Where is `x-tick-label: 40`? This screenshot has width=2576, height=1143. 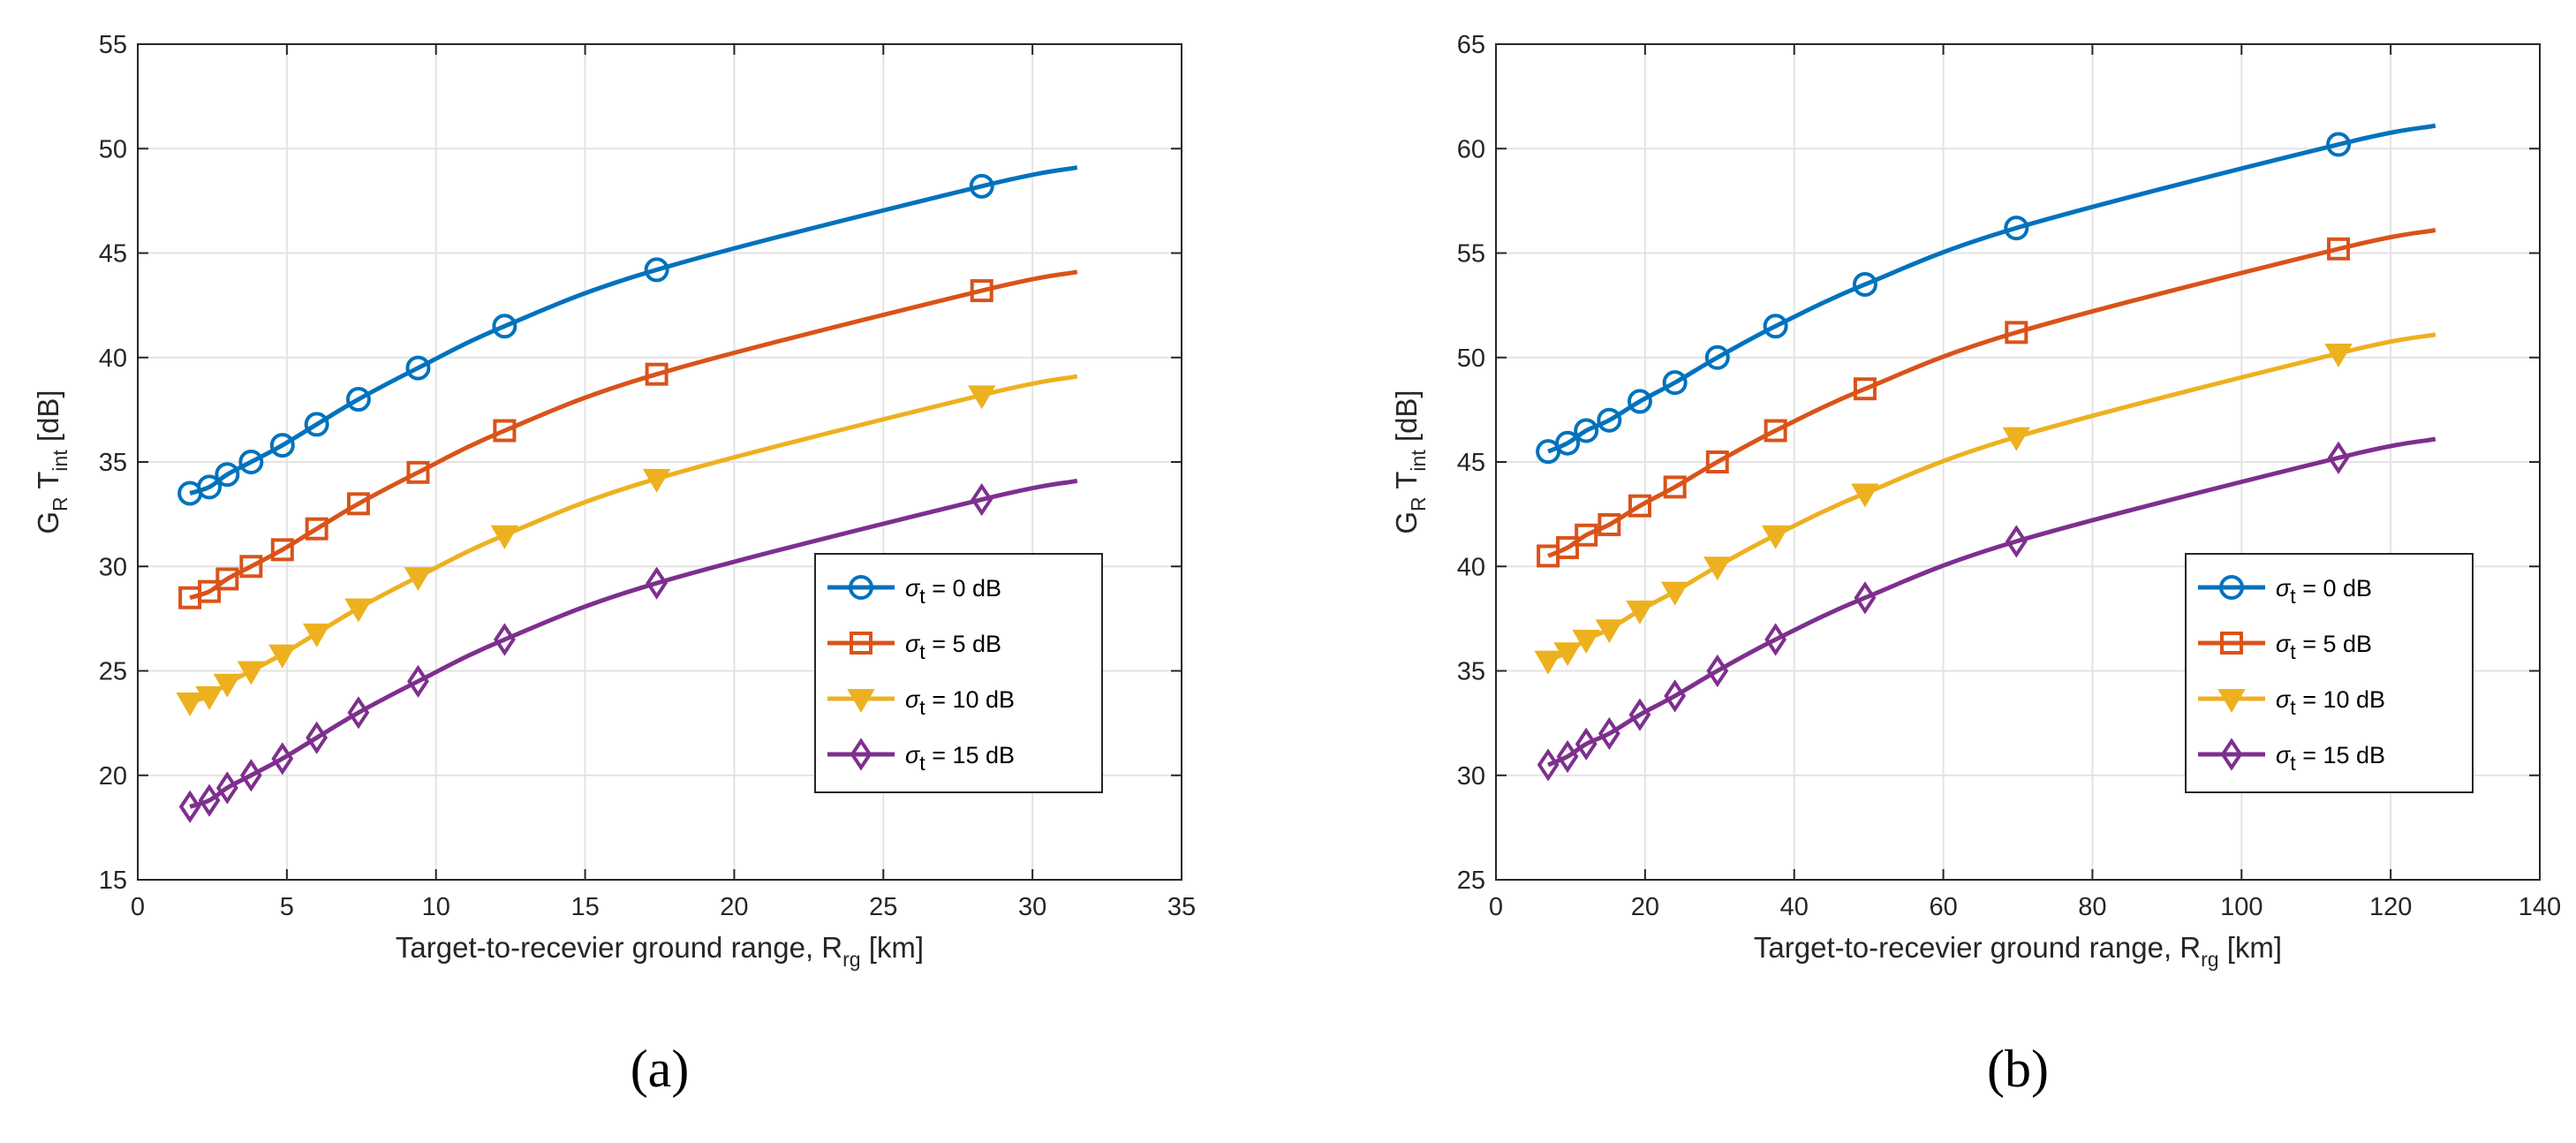 x-tick-label: 40 is located at coordinates (1795, 907).